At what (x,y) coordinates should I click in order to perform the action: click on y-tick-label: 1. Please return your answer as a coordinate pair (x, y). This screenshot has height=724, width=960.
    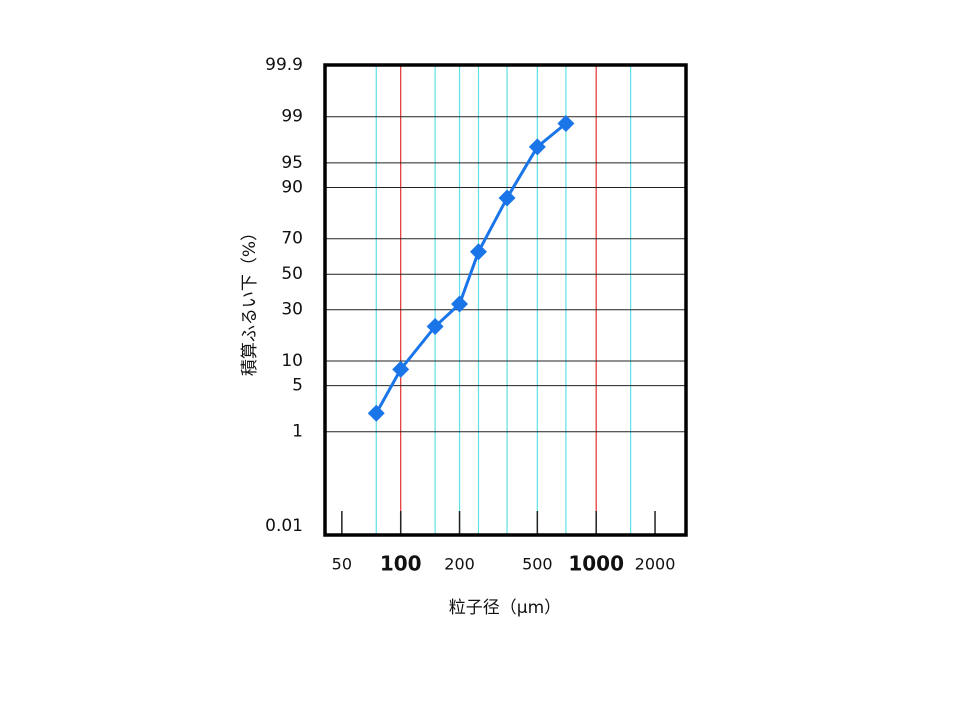
    Looking at the image, I should click on (297, 432).